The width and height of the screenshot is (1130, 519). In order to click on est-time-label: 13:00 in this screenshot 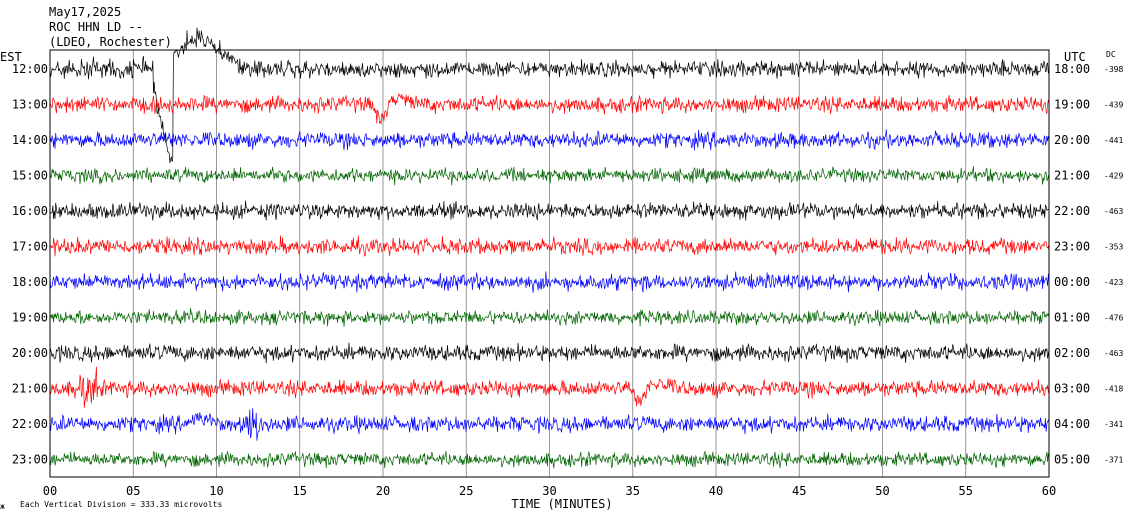, I will do `click(30, 105)`.